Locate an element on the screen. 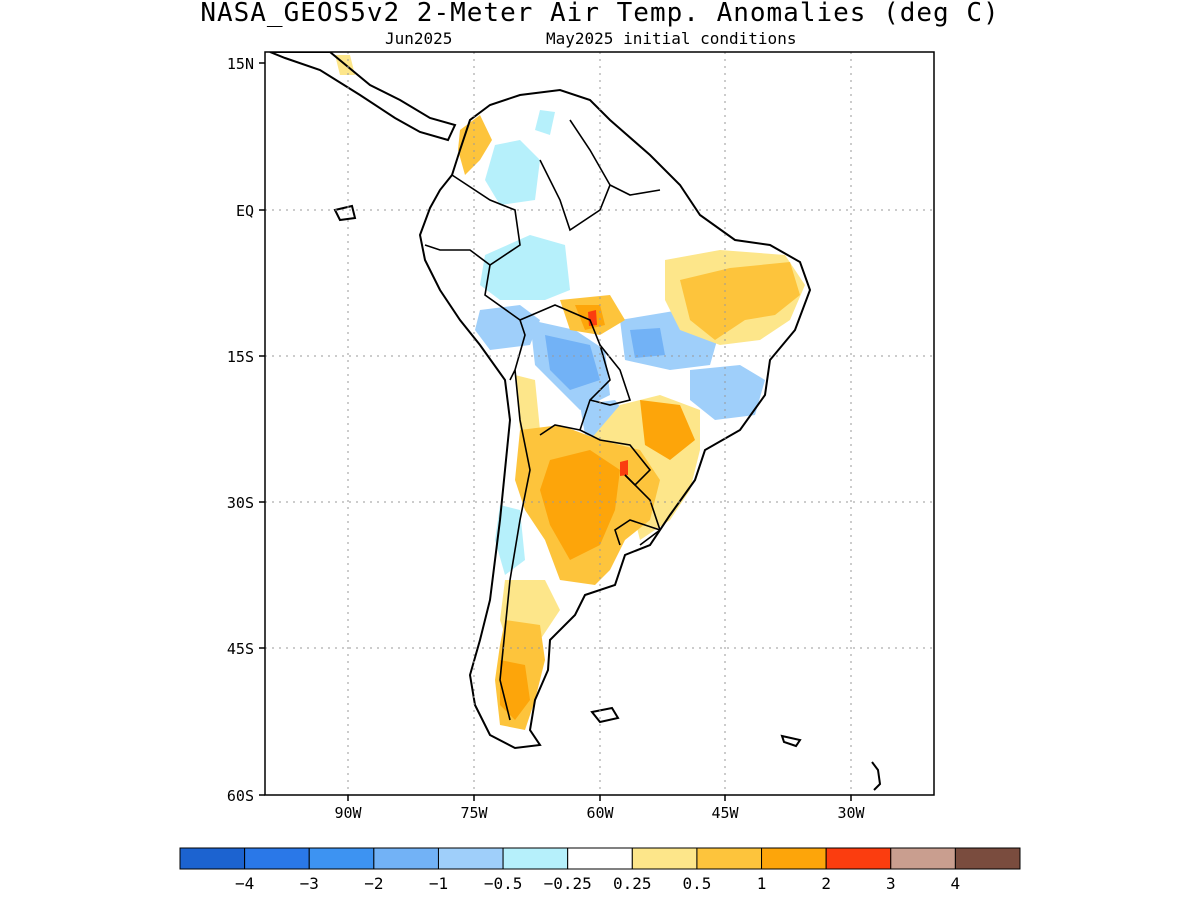 The width and height of the screenshot is (1200, 900). colorbar-label: 3 is located at coordinates (891, 883).